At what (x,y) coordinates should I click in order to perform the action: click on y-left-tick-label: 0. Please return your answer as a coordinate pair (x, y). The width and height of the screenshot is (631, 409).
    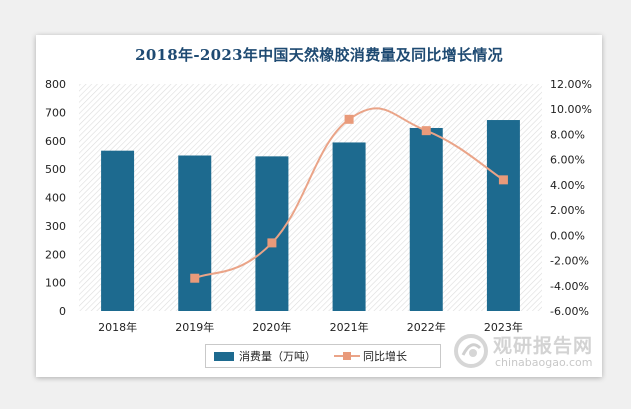
    Looking at the image, I should click on (62, 311).